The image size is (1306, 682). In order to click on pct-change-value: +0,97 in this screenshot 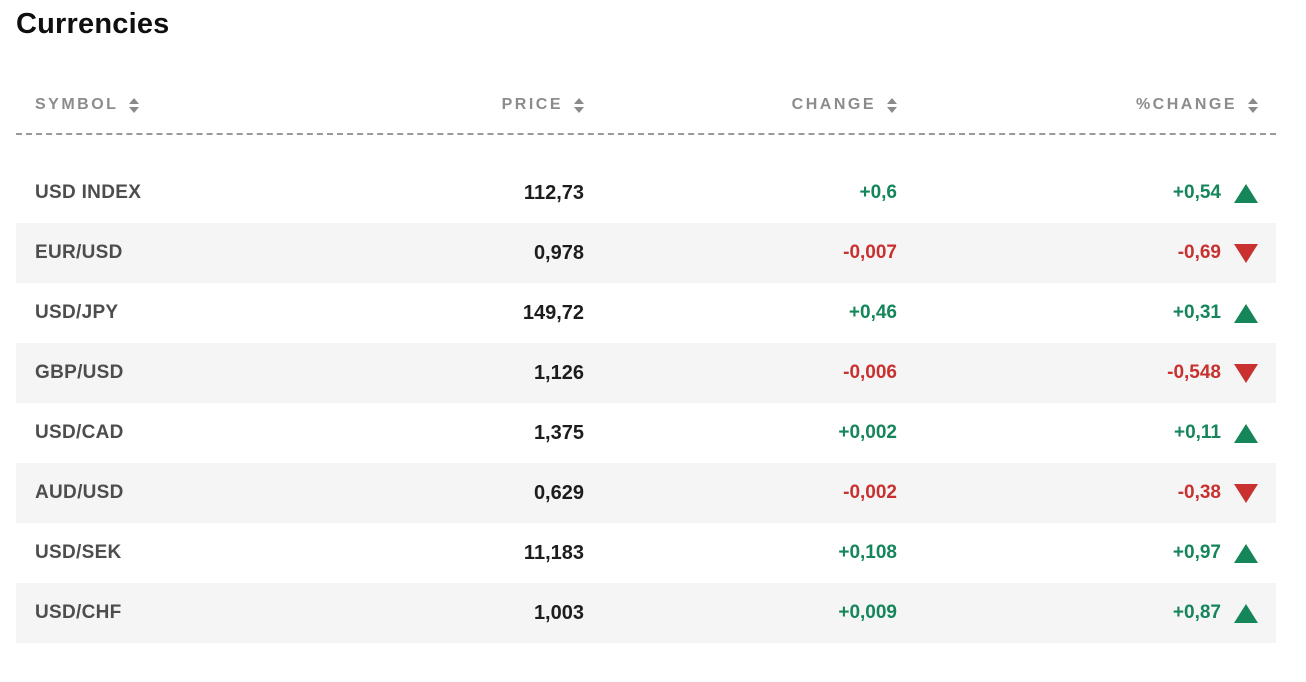, I will do `click(1196, 552)`.